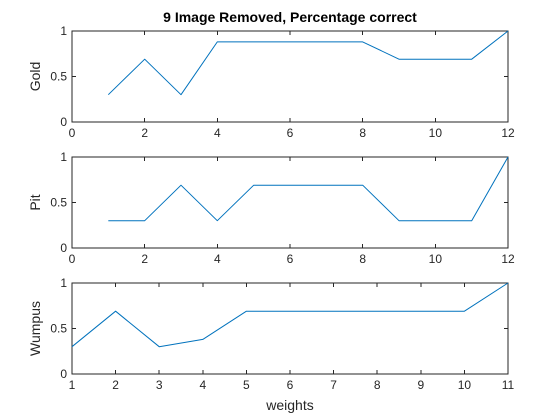 The height and width of the screenshot is (420, 560). What do you see at coordinates (308, 63) in the screenshot?
I see `series-line-gold` at bounding box center [308, 63].